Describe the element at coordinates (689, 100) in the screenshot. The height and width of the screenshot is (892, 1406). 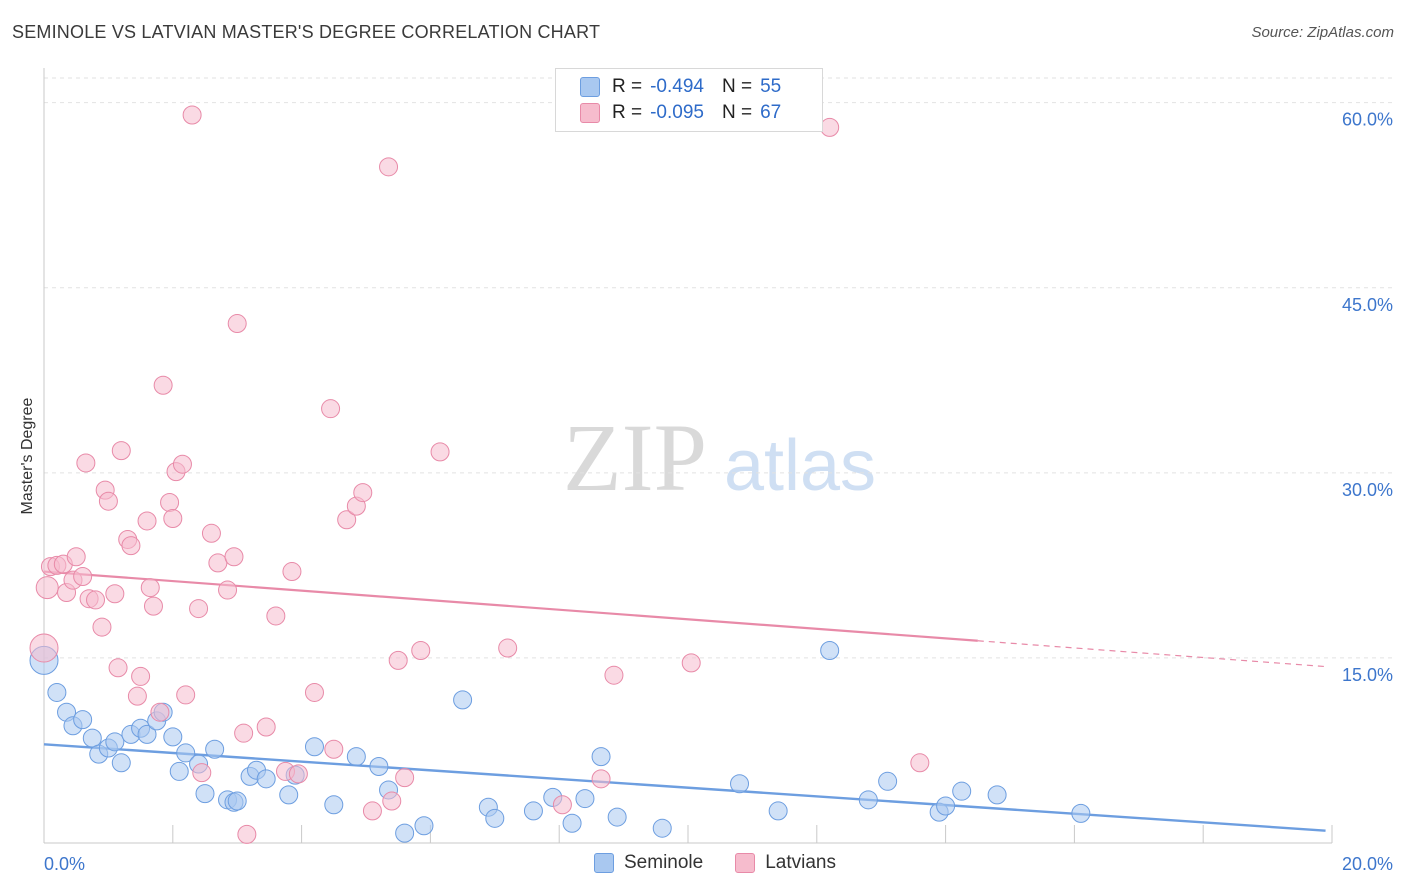
I see `correlation-legend: R = -0.494 N = 55 R = -0.095 N = 67` at that location.